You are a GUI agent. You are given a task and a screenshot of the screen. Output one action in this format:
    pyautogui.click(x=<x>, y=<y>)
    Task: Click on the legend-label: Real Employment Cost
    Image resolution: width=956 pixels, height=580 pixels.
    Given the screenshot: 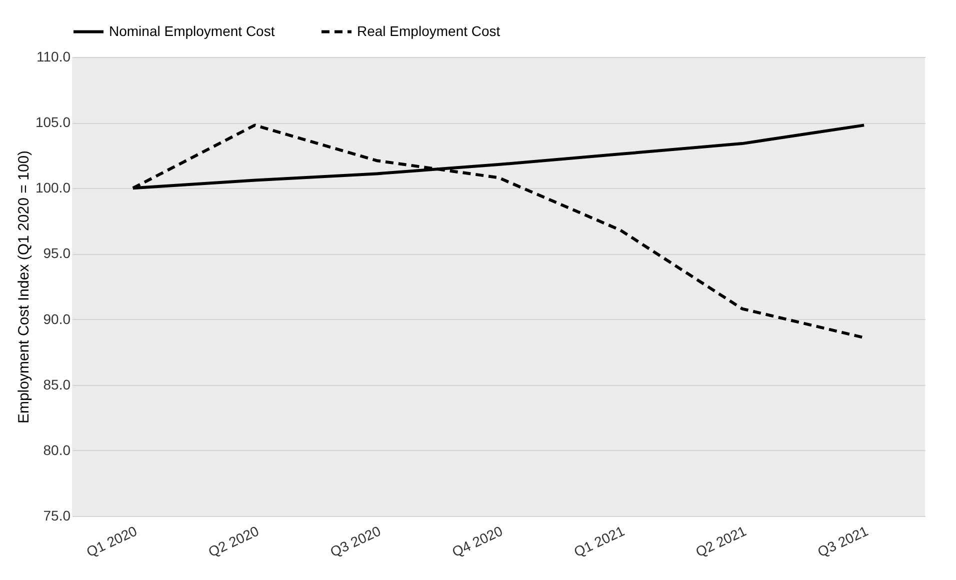 What is the action you would take?
    pyautogui.click(x=428, y=30)
    